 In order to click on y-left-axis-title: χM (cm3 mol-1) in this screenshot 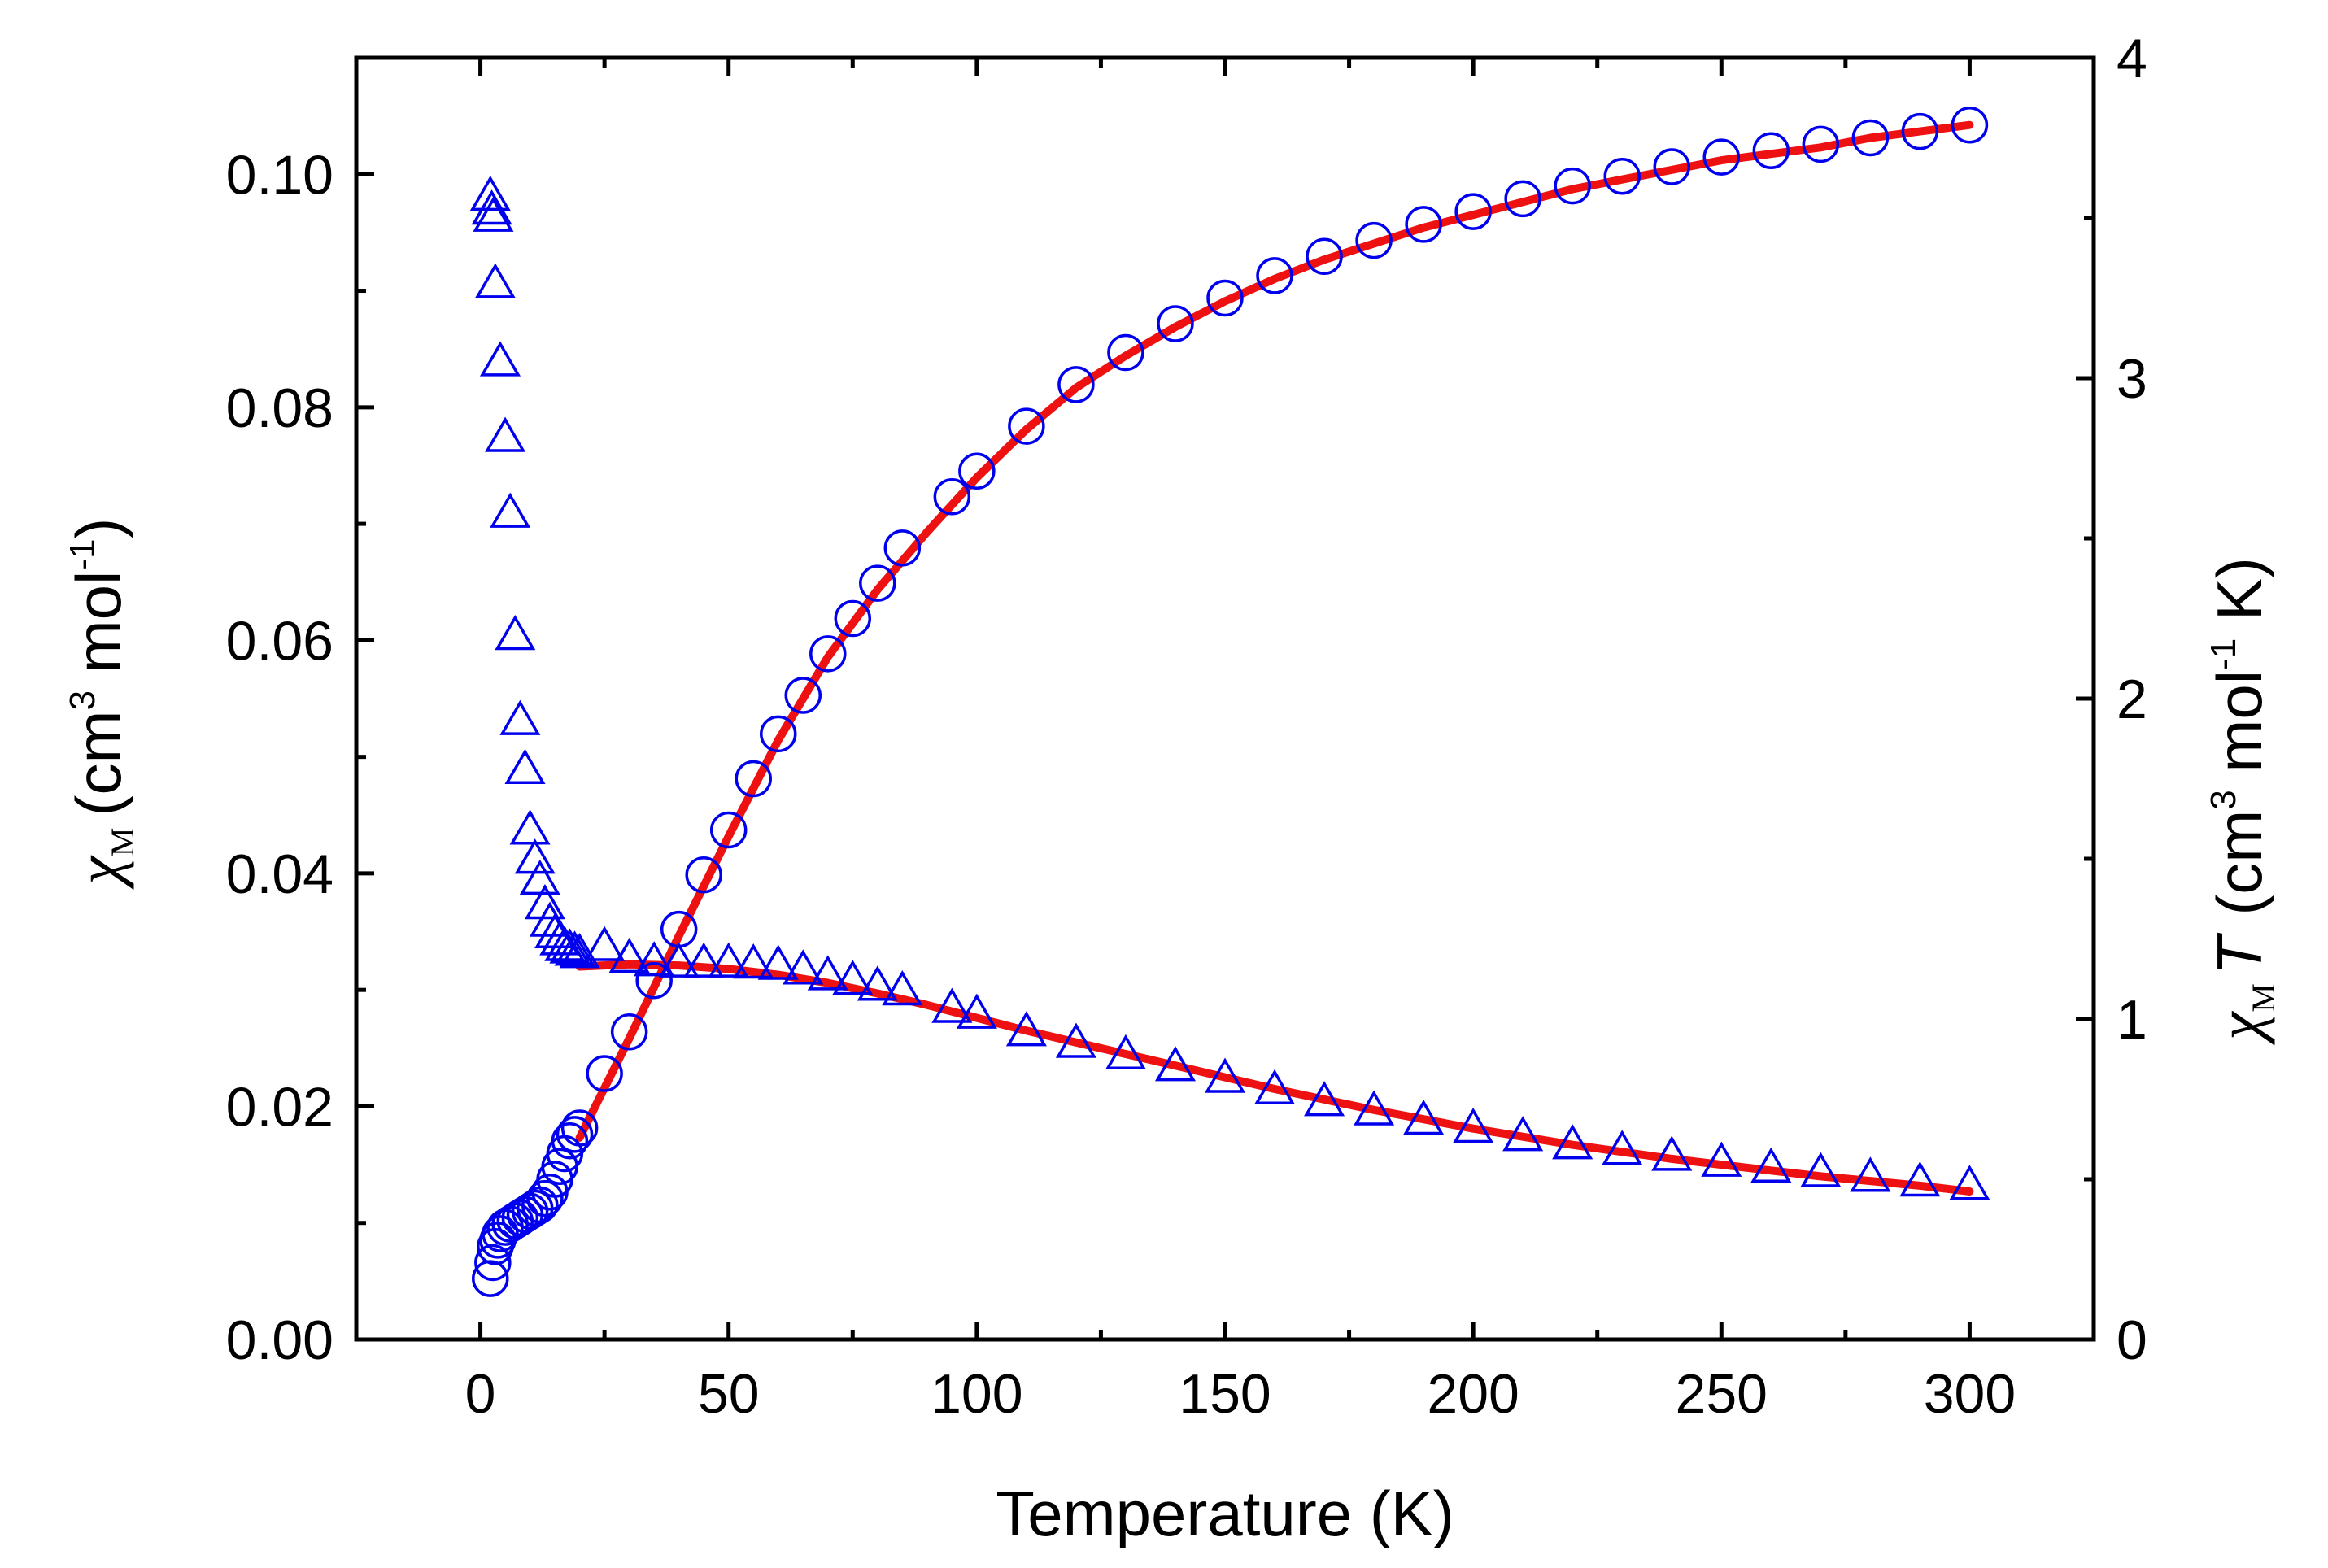, I will do `click(102, 704)`.